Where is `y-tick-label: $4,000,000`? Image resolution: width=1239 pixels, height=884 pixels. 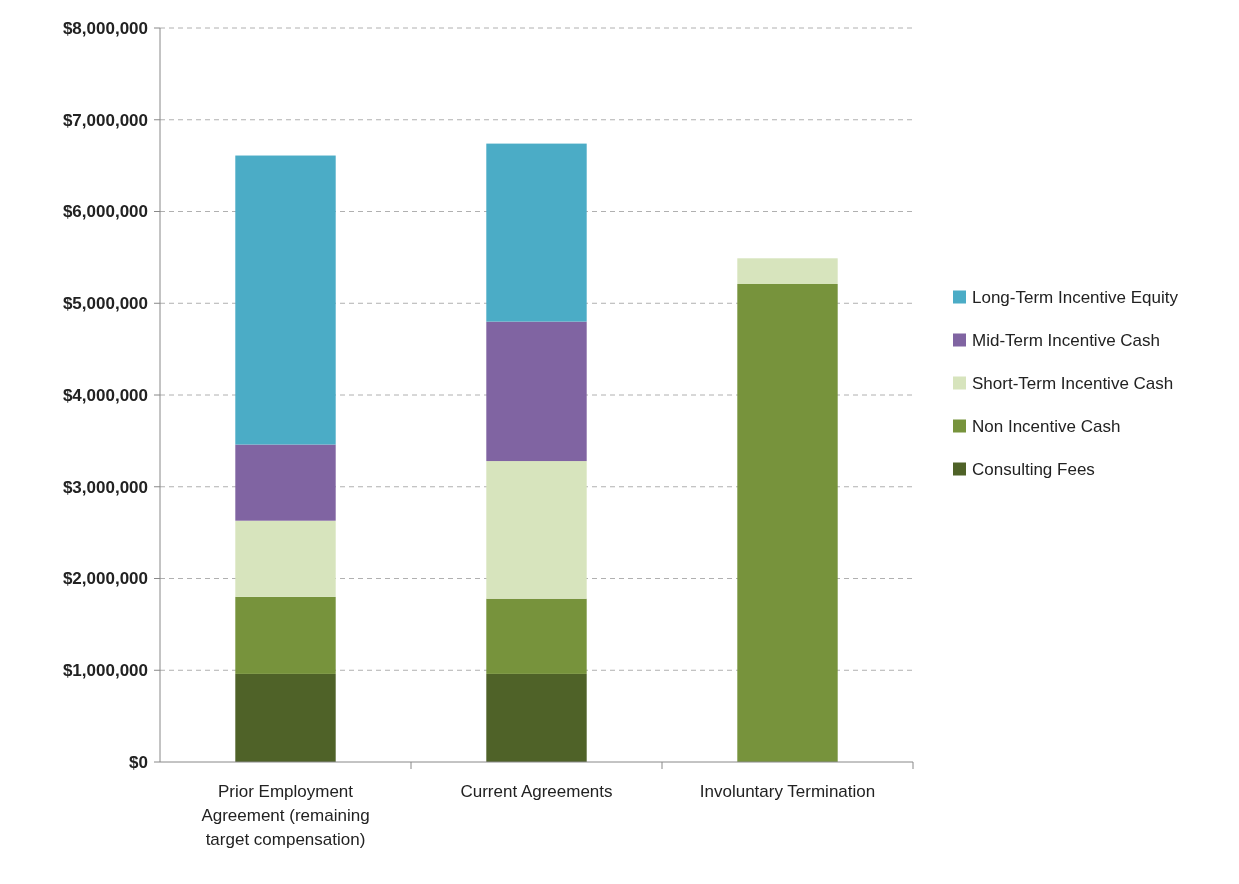 y-tick-label: $4,000,000 is located at coordinates (105, 395).